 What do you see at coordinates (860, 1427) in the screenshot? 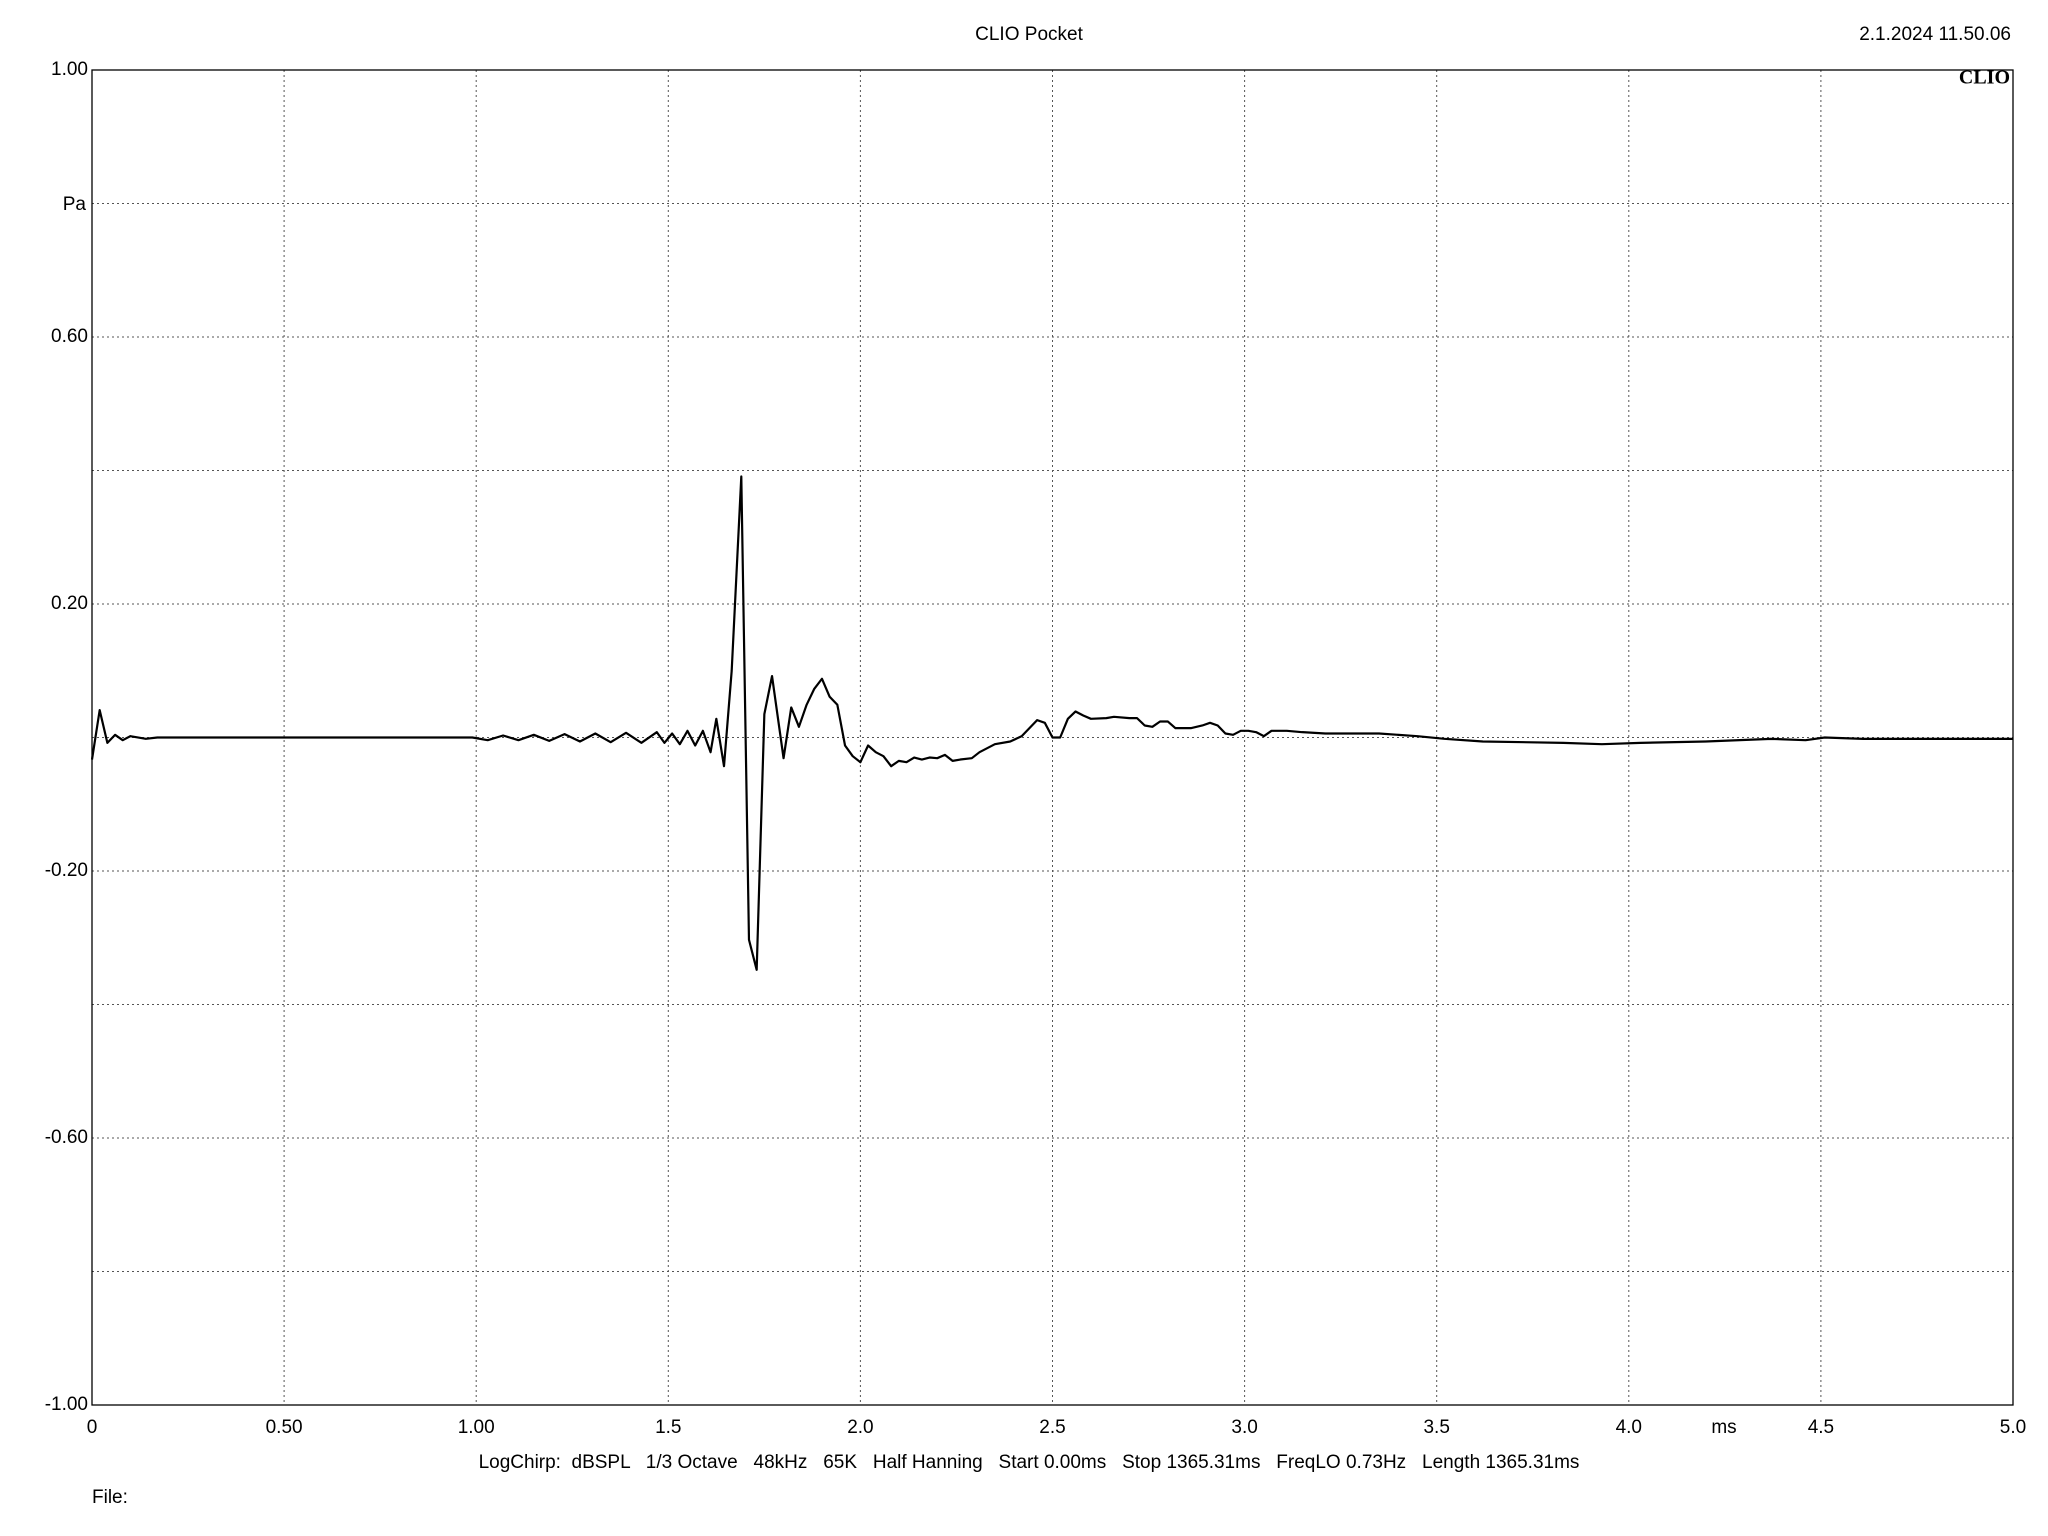
I see `x-tick-label: 2.0` at bounding box center [860, 1427].